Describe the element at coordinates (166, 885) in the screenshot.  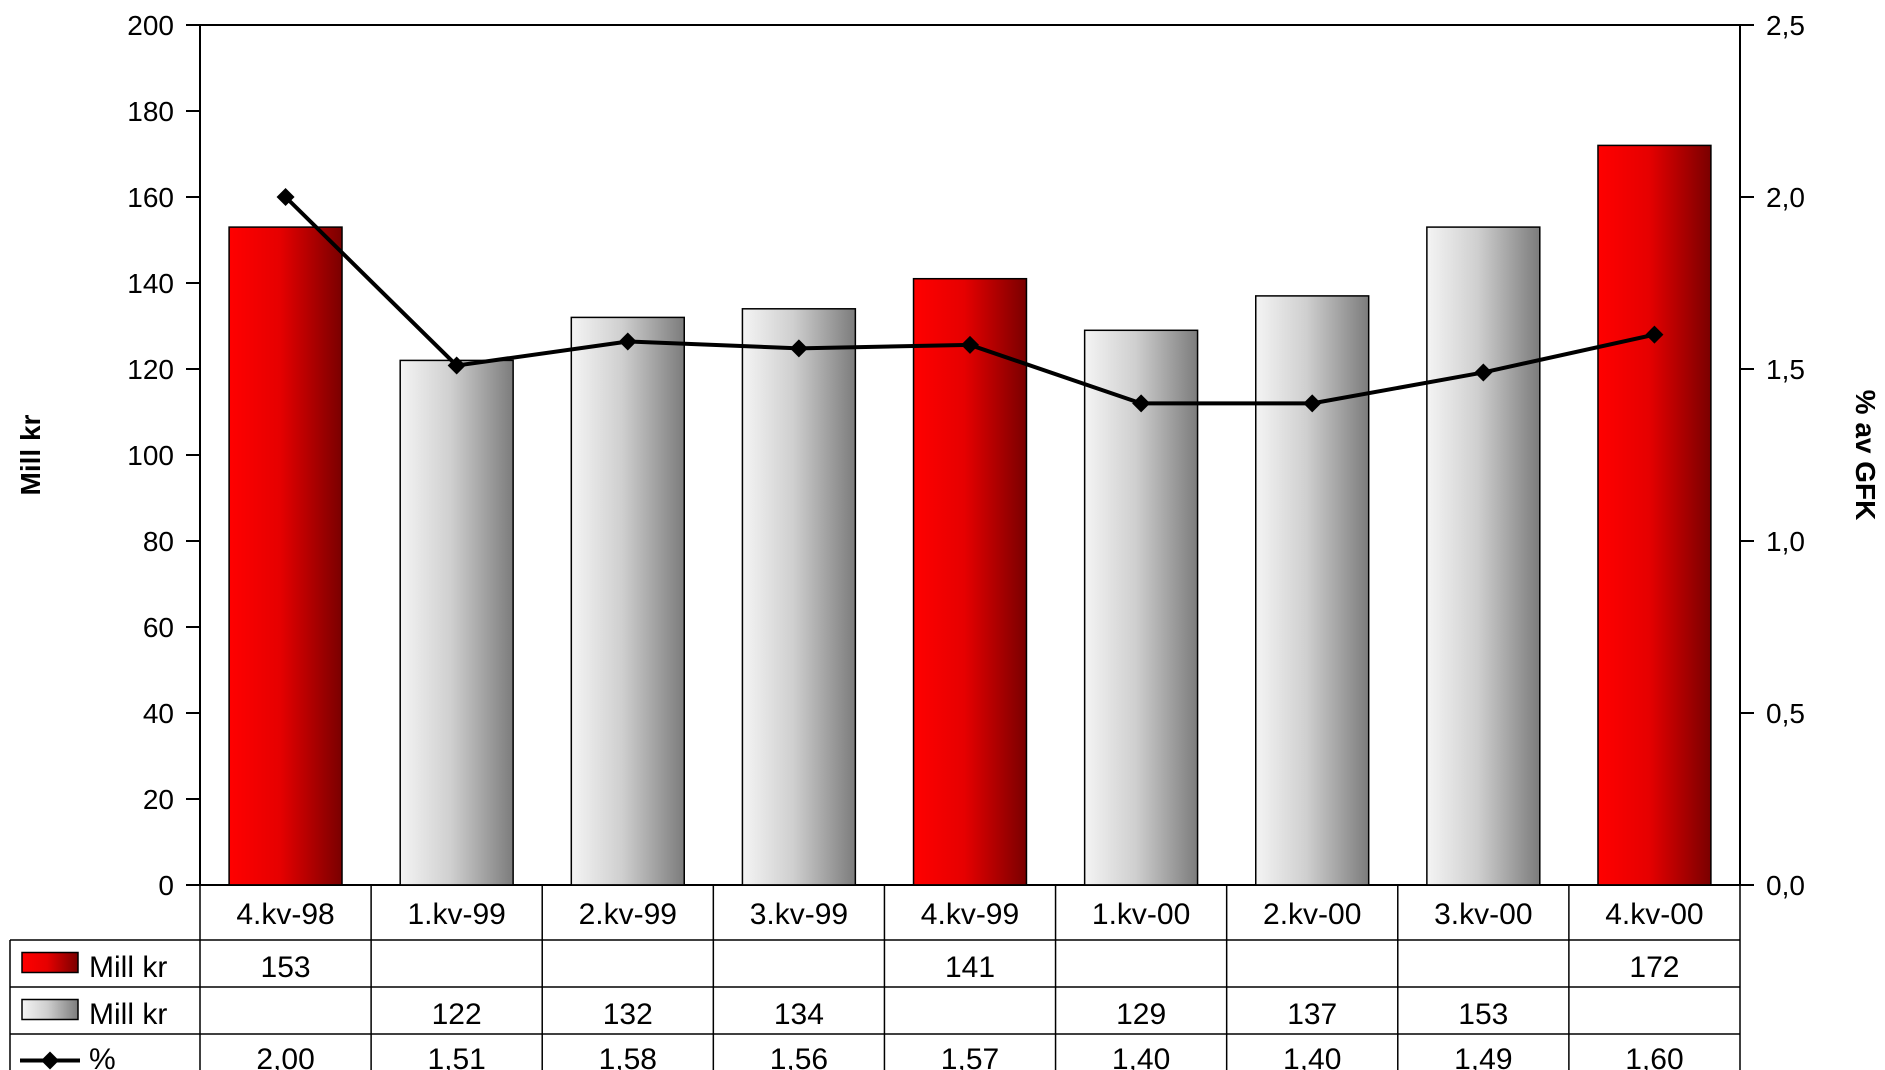
I see `left-tick-label-0: 0` at that location.